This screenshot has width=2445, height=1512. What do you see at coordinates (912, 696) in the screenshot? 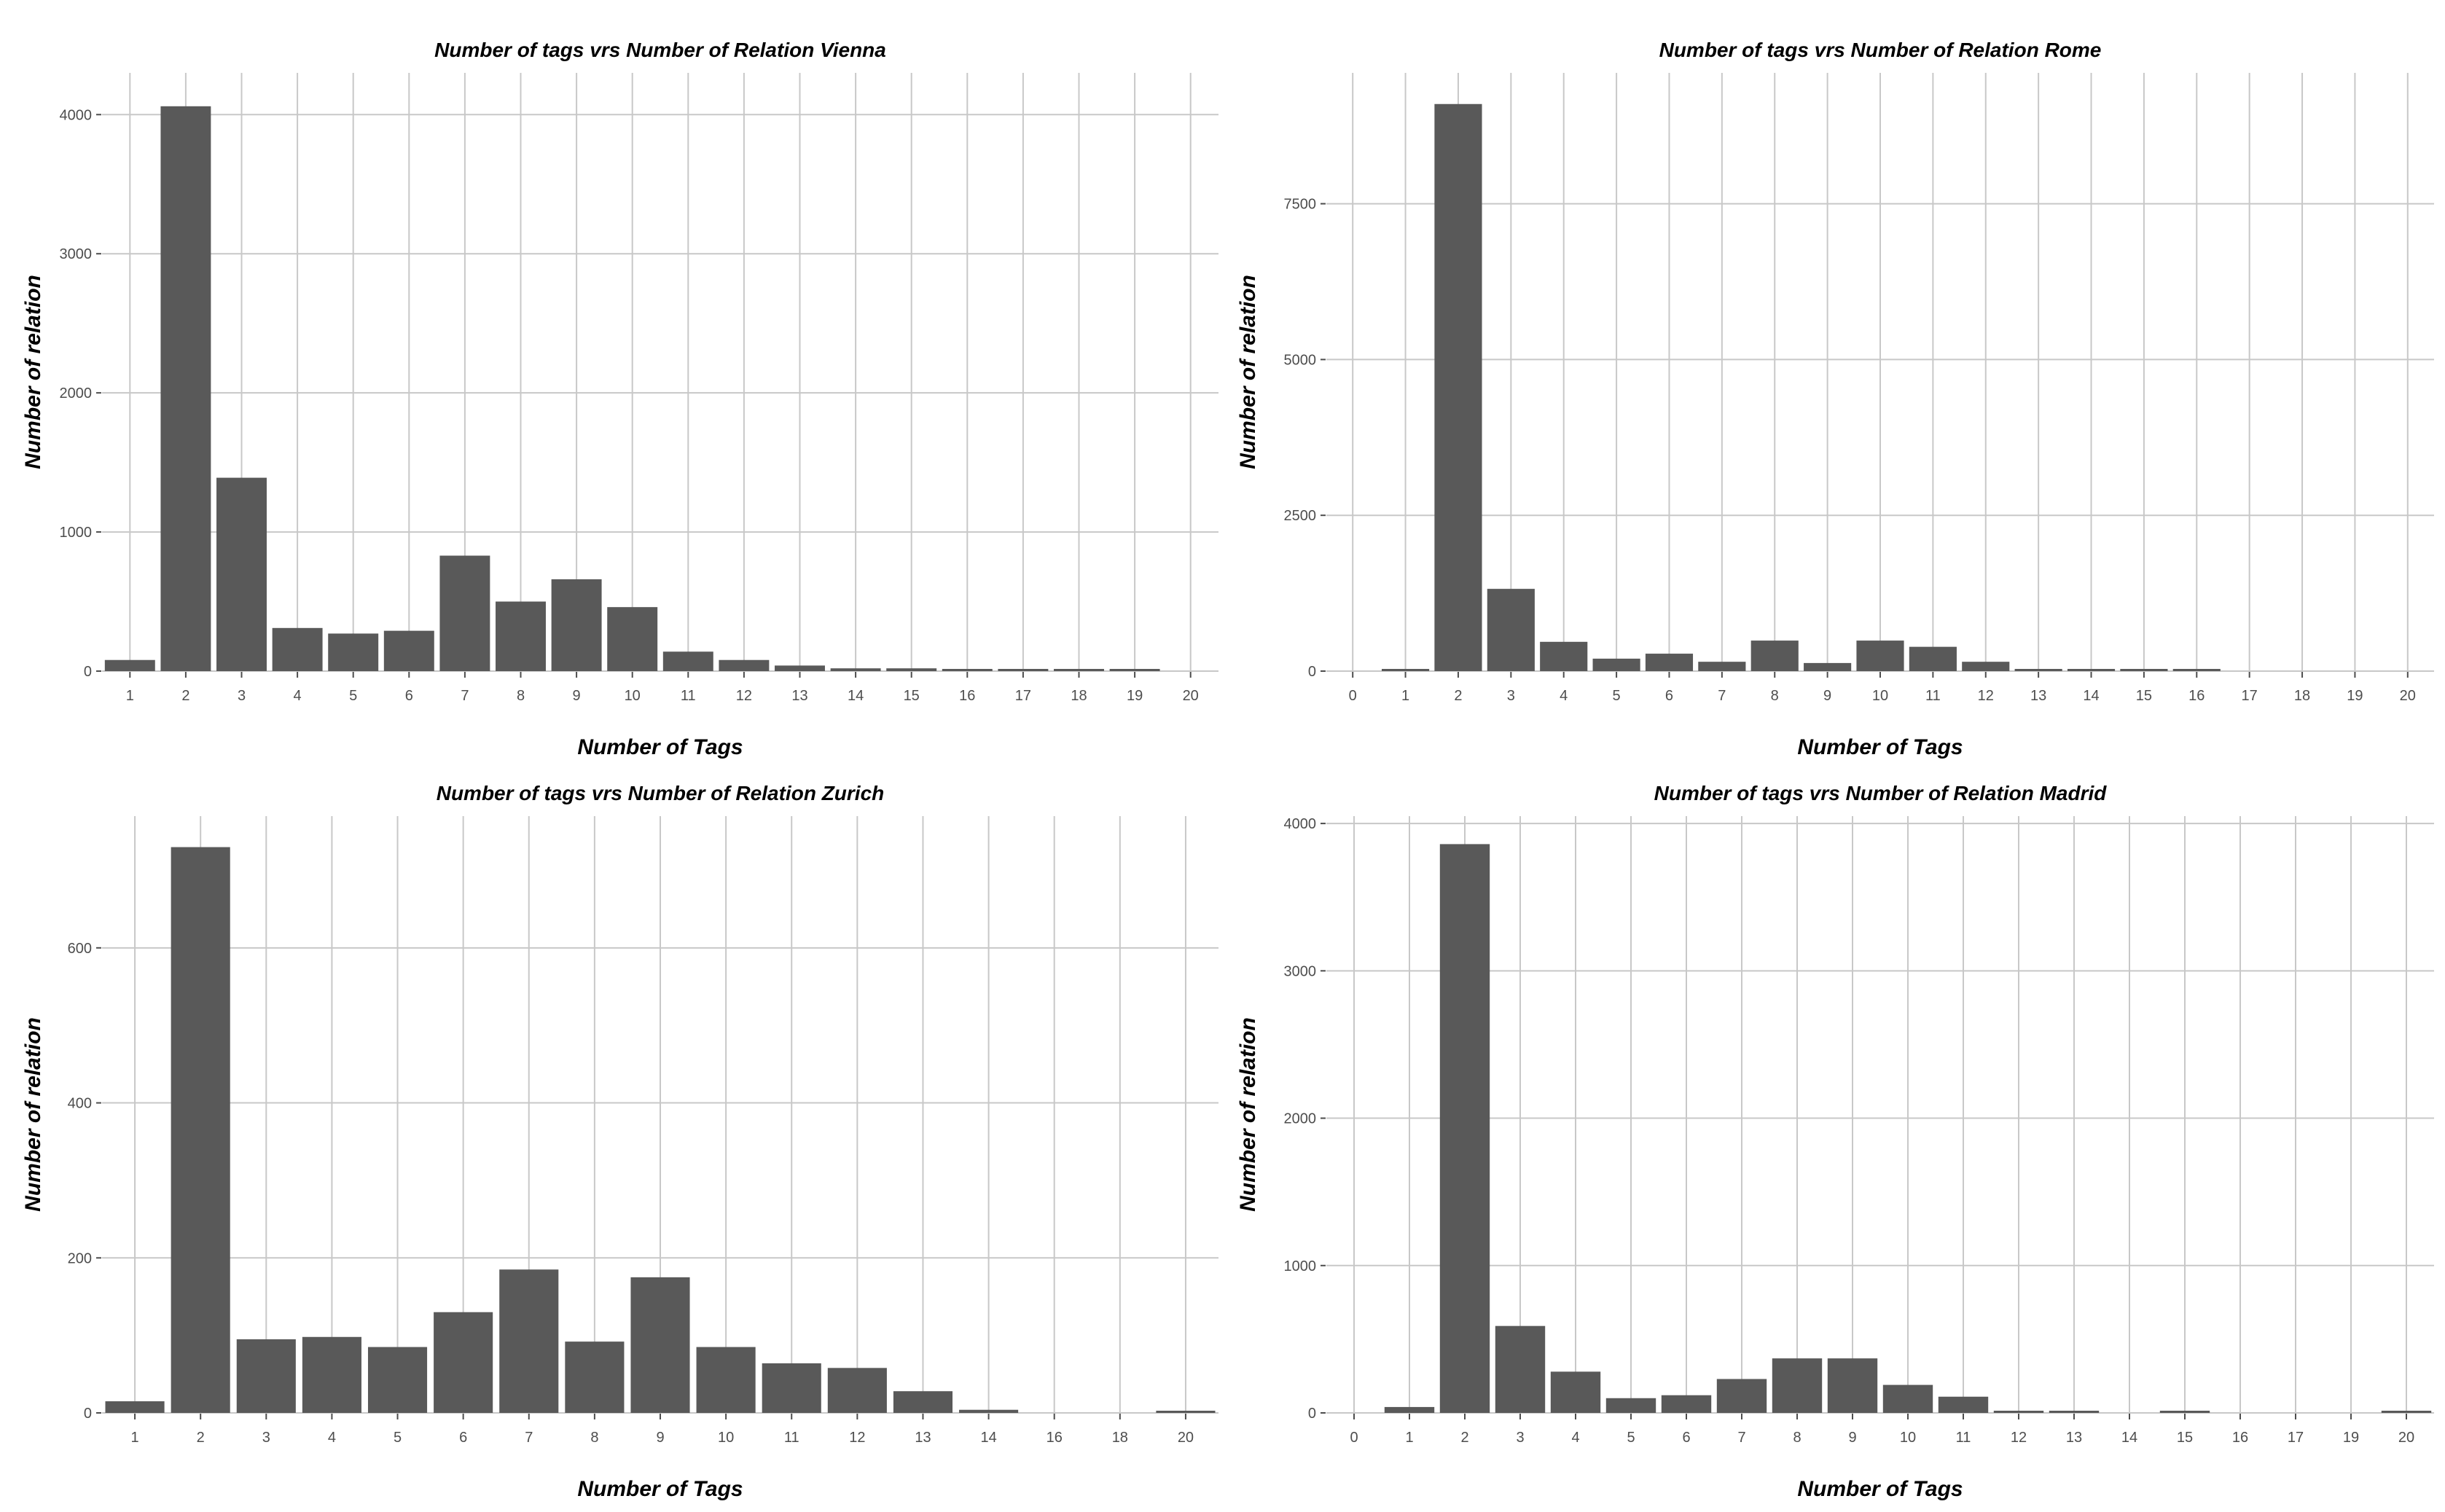
I see `x-tick-label: 15` at bounding box center [912, 696].